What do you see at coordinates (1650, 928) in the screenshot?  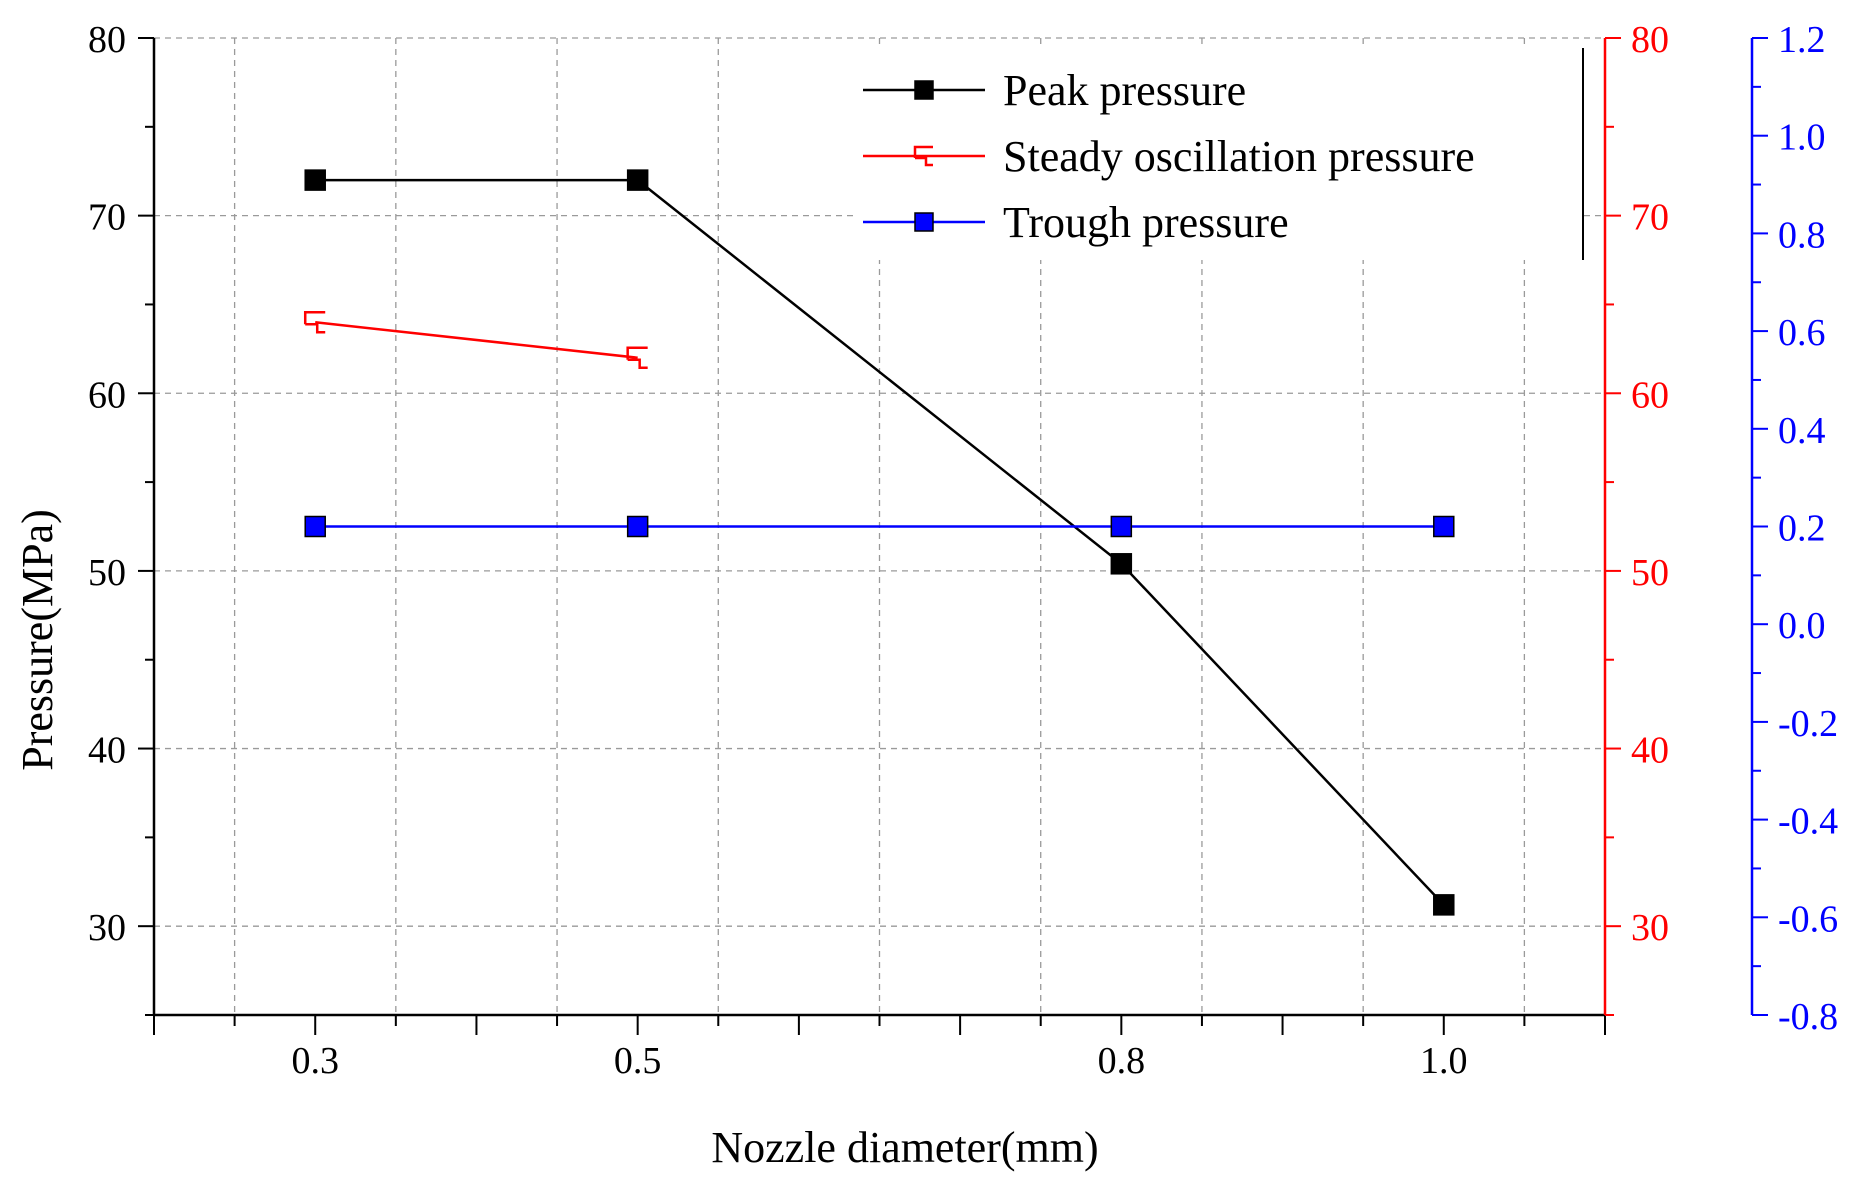 I see `red-tick-label: 30` at bounding box center [1650, 928].